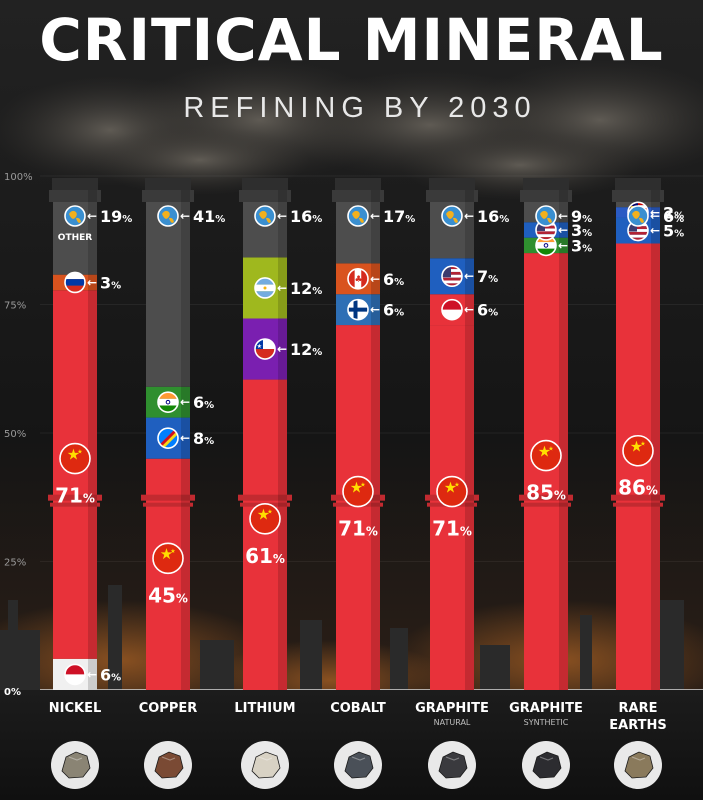  I want to click on y-tick-label: 100%, so click(18, 177).